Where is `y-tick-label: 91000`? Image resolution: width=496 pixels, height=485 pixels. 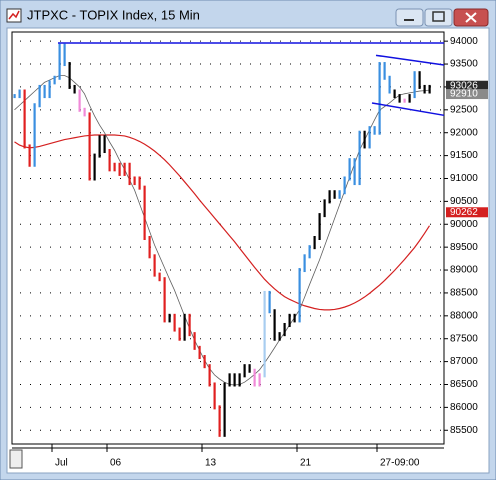
y-tick-label: 91000 is located at coordinates (464, 178).